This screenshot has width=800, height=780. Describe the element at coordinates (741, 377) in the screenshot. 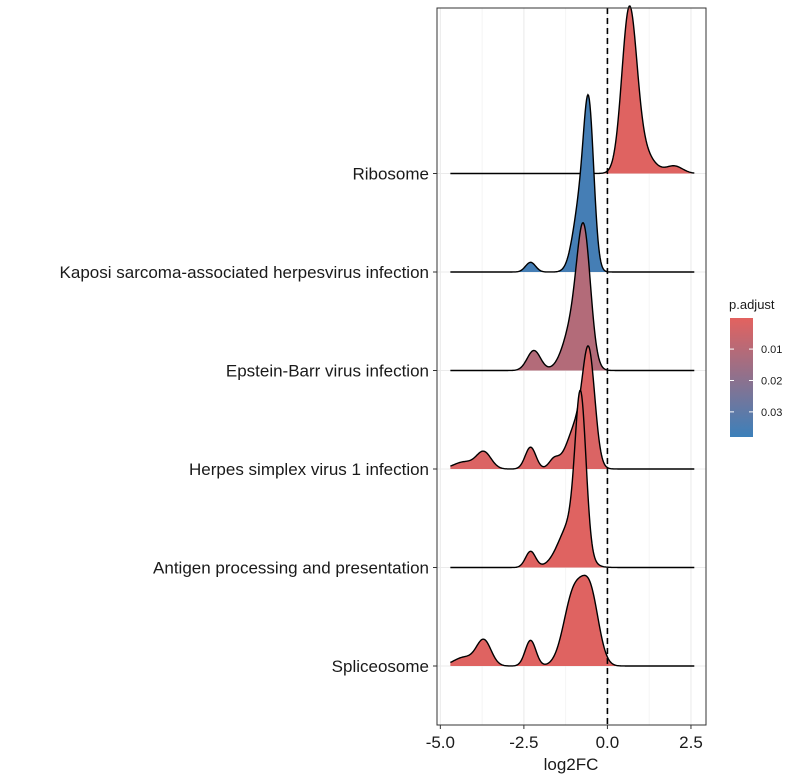

I see `legend-colorbar` at that location.